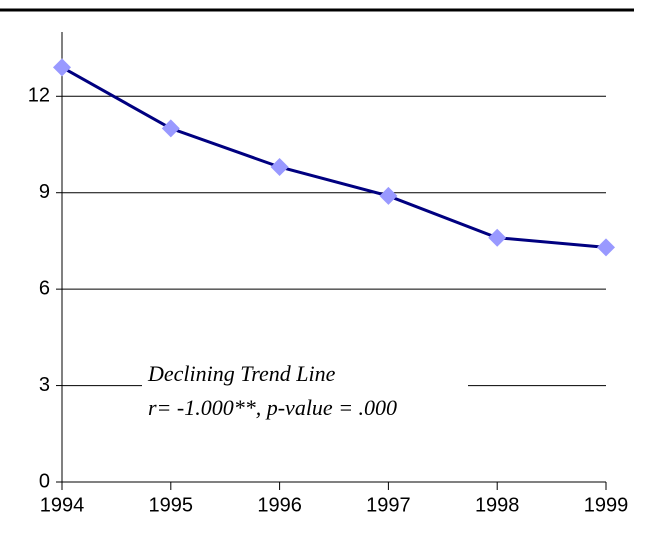  Describe the element at coordinates (171, 505) in the screenshot. I see `x-tick-label: 1995` at that location.